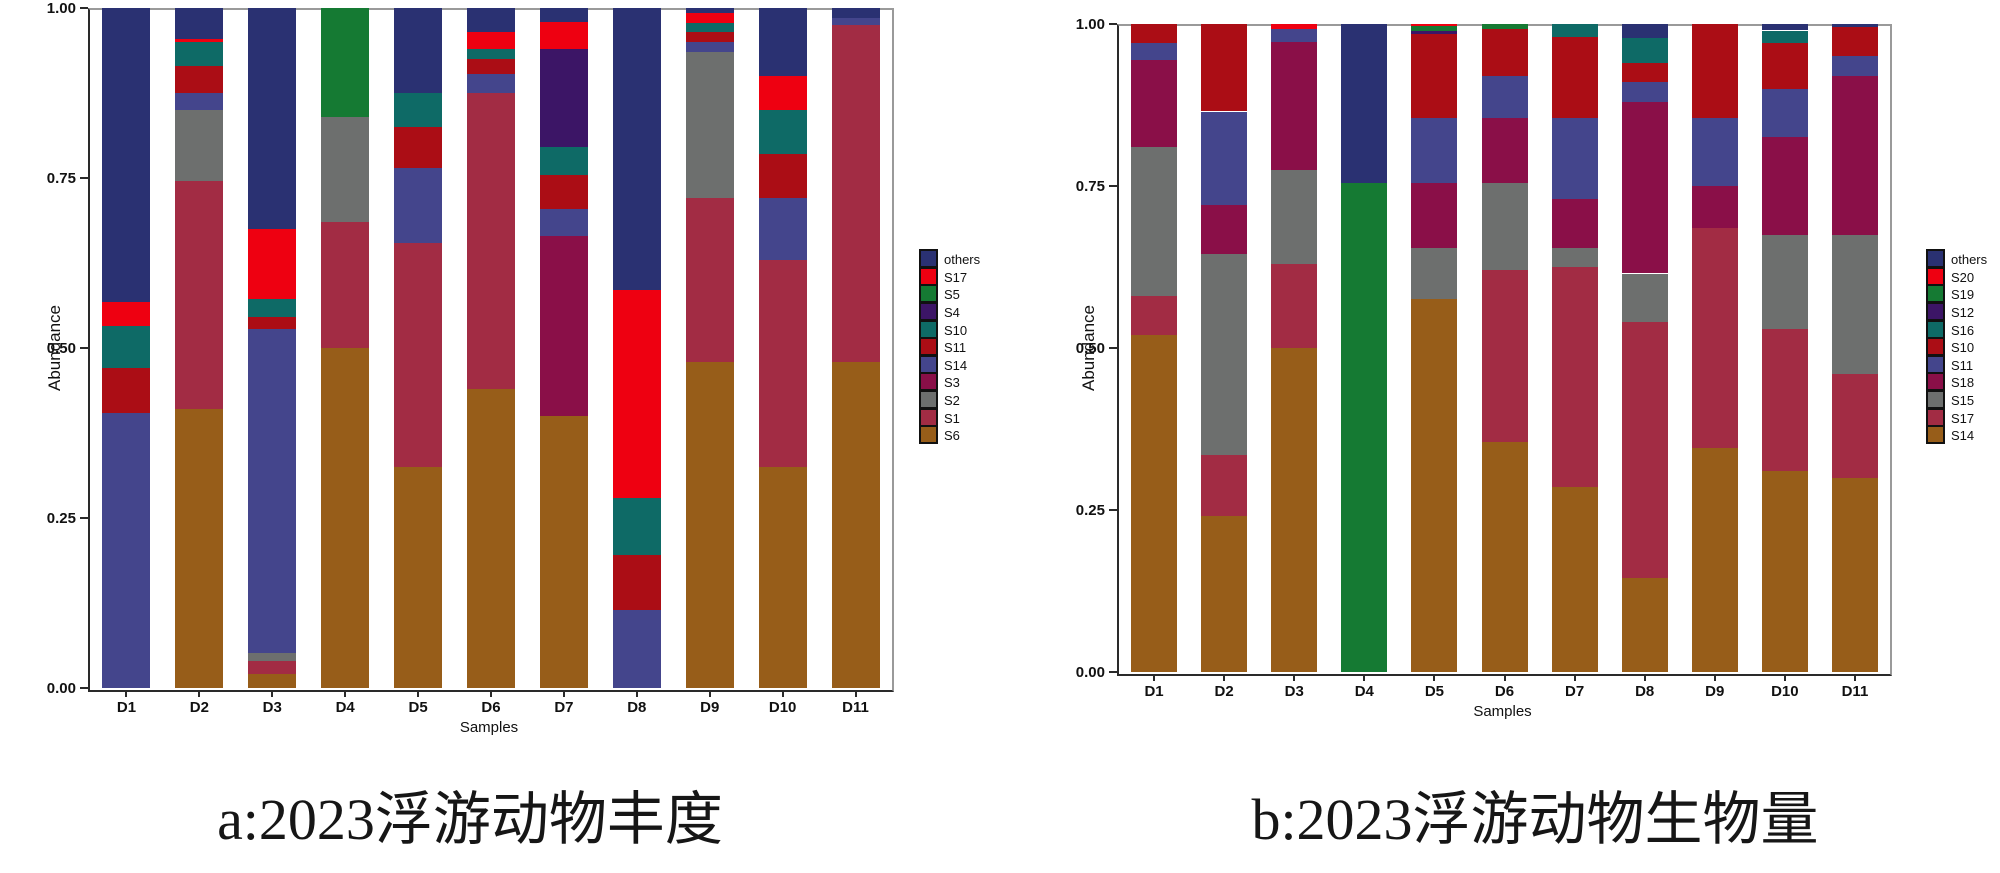 The height and width of the screenshot is (873, 2000). Describe the element at coordinates (1956, 364) in the screenshot. I see `legend-item-S11: S11` at that location.